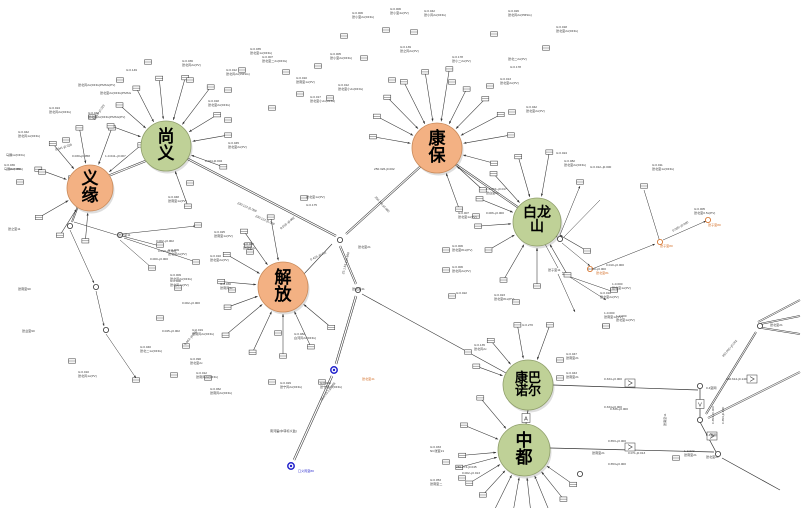 This screenshot has width=806, height=508. Describe the element at coordinates (29, 134) in the screenshot. I see `edge-label: G:0.042 张北风1x(DFIG)` at that location.